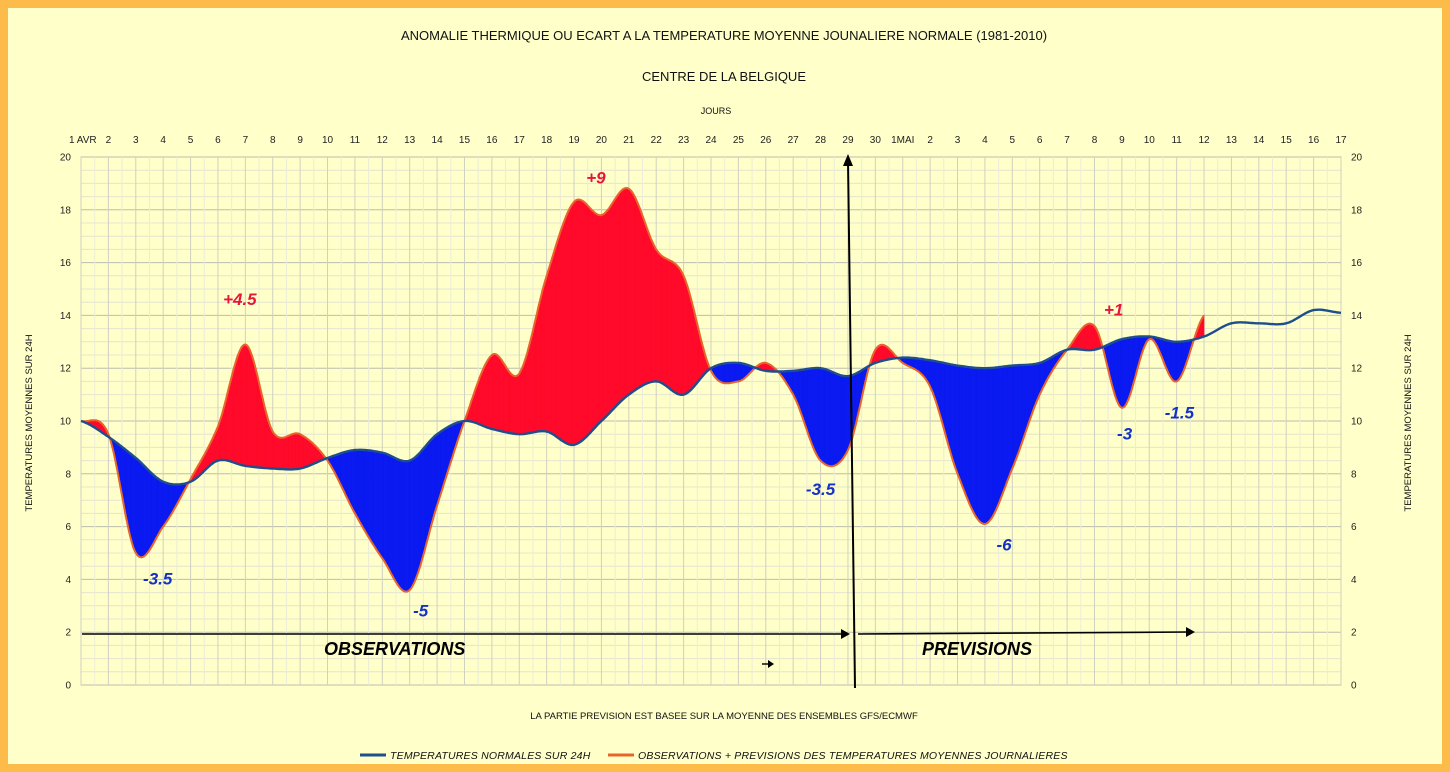  What do you see at coordinates (821, 140) in the screenshot?
I see `x-tick-label: 28` at bounding box center [821, 140].